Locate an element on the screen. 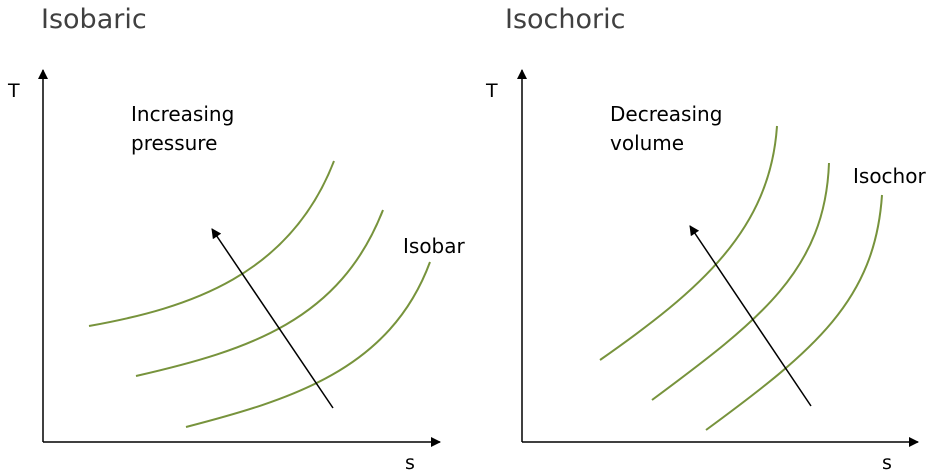 The image size is (941, 475). isochoric-title: Isochoric is located at coordinates (565, 19).